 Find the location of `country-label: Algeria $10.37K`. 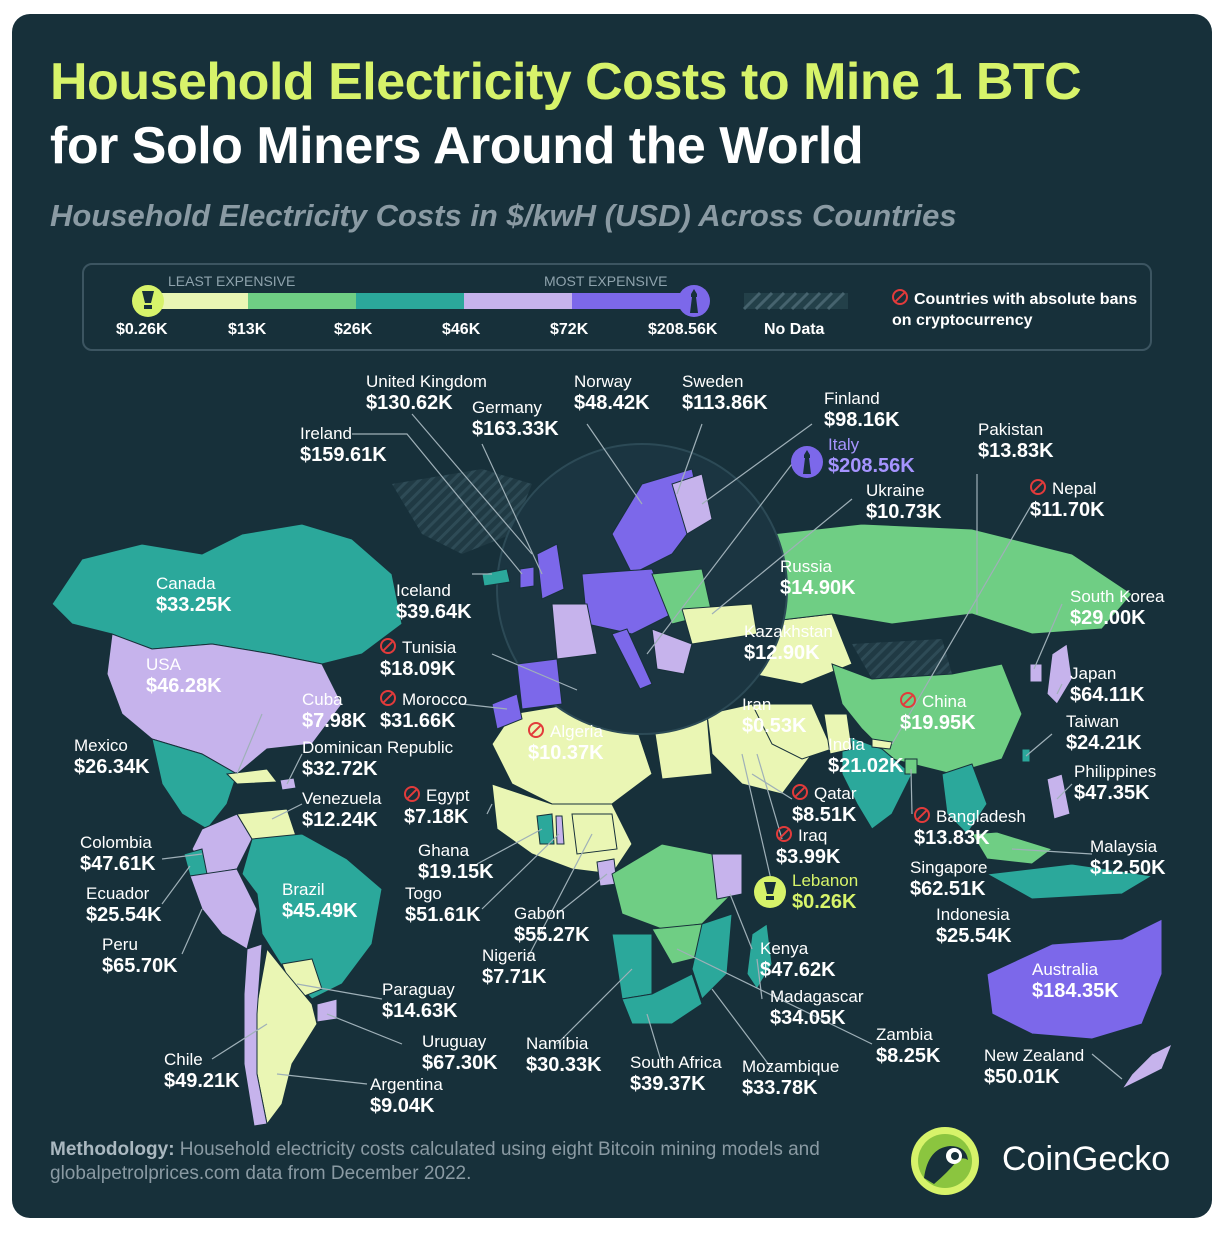

country-label: Algeria $10.37K is located at coordinates (566, 743).